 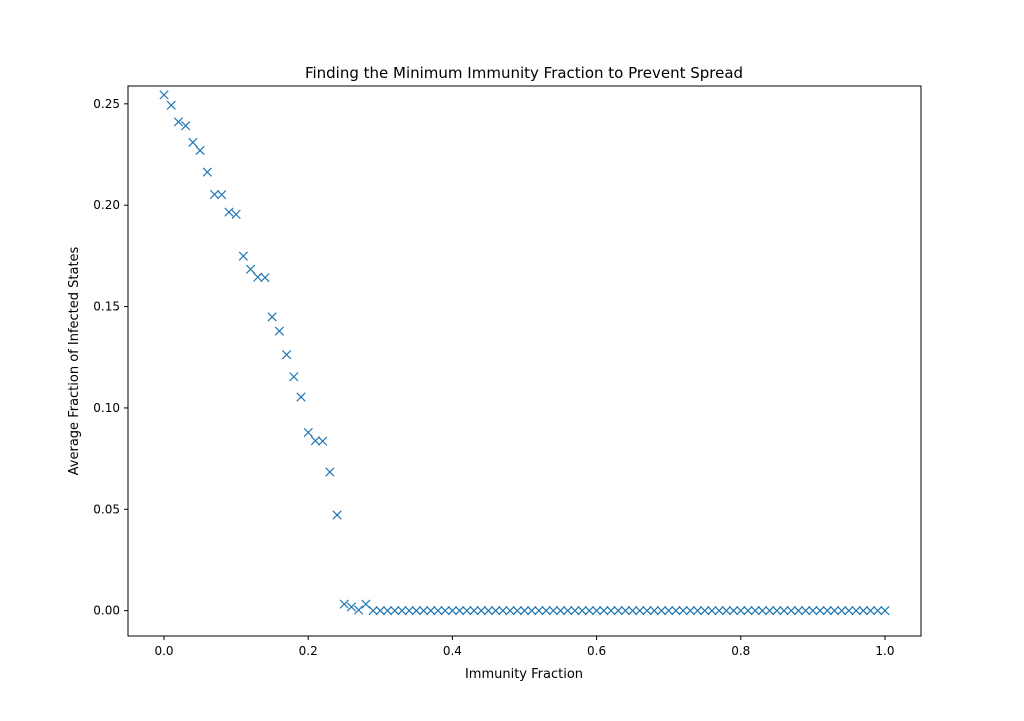 What do you see at coordinates (74, 360) in the screenshot?
I see `y-axis-label: Average Fraction of Infected States` at bounding box center [74, 360].